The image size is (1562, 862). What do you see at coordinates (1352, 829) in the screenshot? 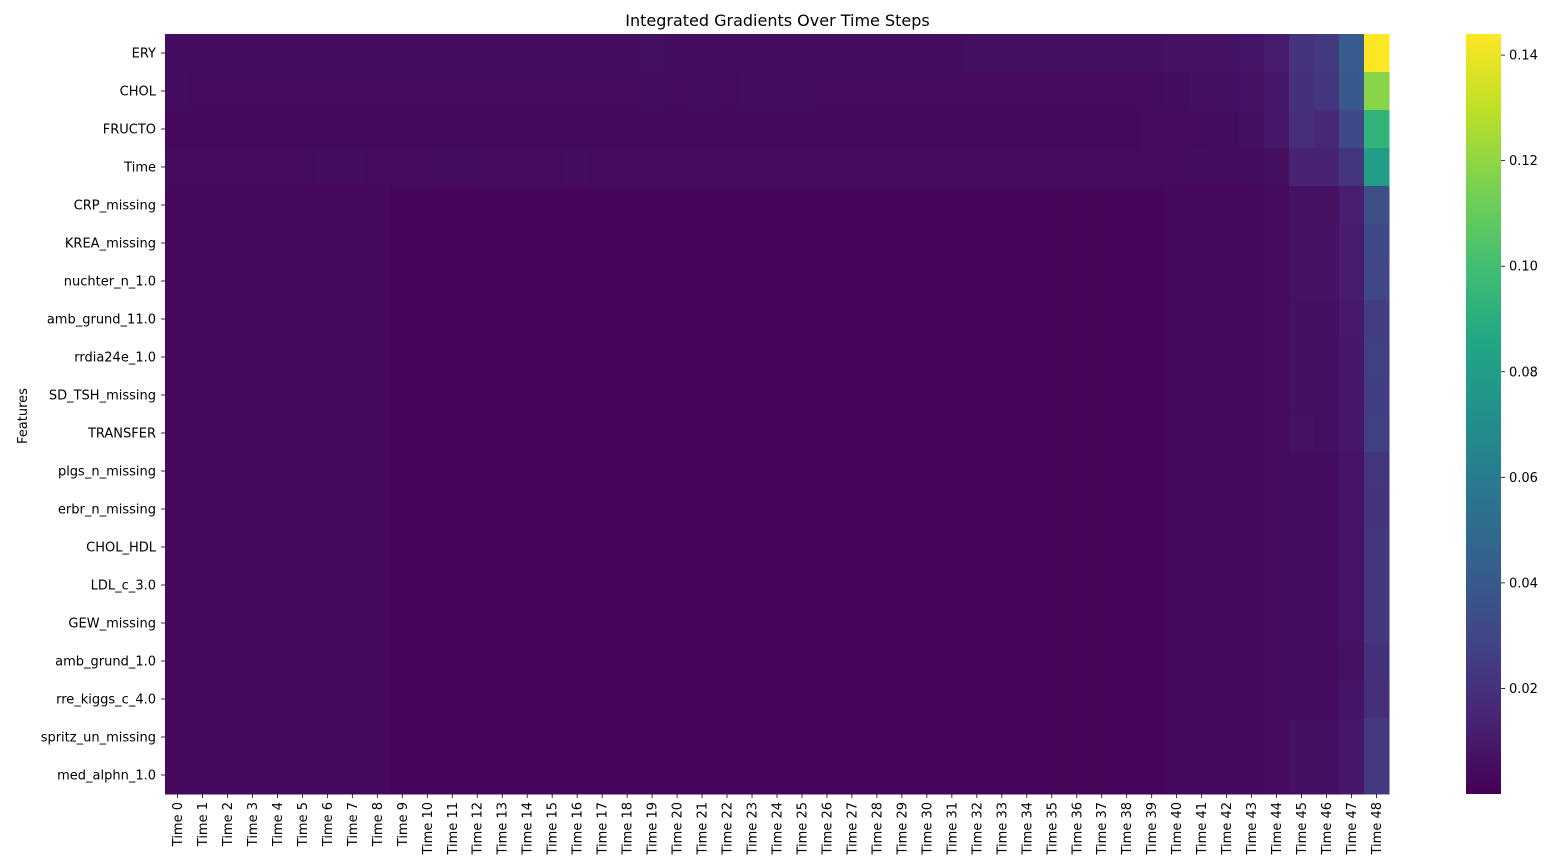
I see `x-tick-label: Time 47` at bounding box center [1352, 829].